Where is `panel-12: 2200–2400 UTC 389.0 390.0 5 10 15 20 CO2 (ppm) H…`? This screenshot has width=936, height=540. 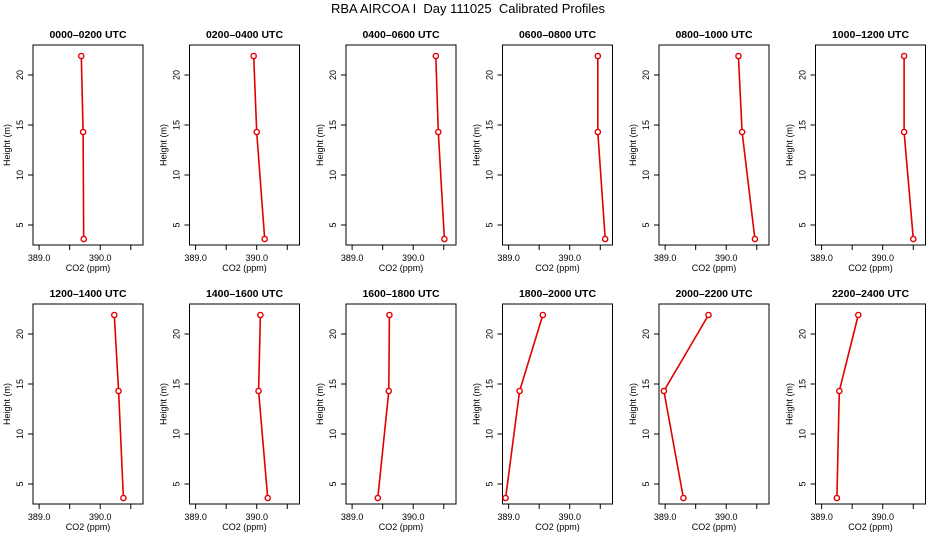 panel-12: 2200–2400 UTC 389.0 390.0 5 10 15 20 CO2 (ppm) H… is located at coordinates (855, 410).